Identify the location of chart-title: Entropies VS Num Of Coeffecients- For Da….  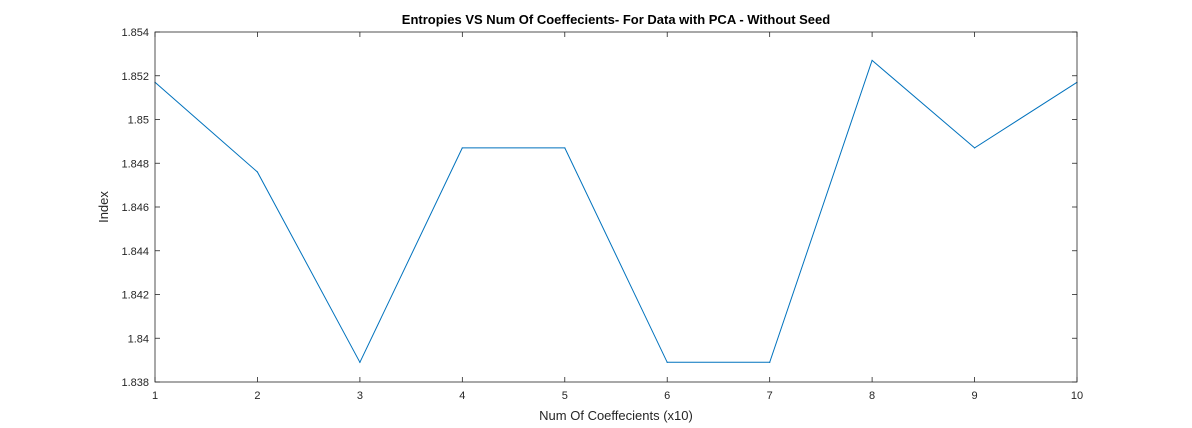
(616, 19).